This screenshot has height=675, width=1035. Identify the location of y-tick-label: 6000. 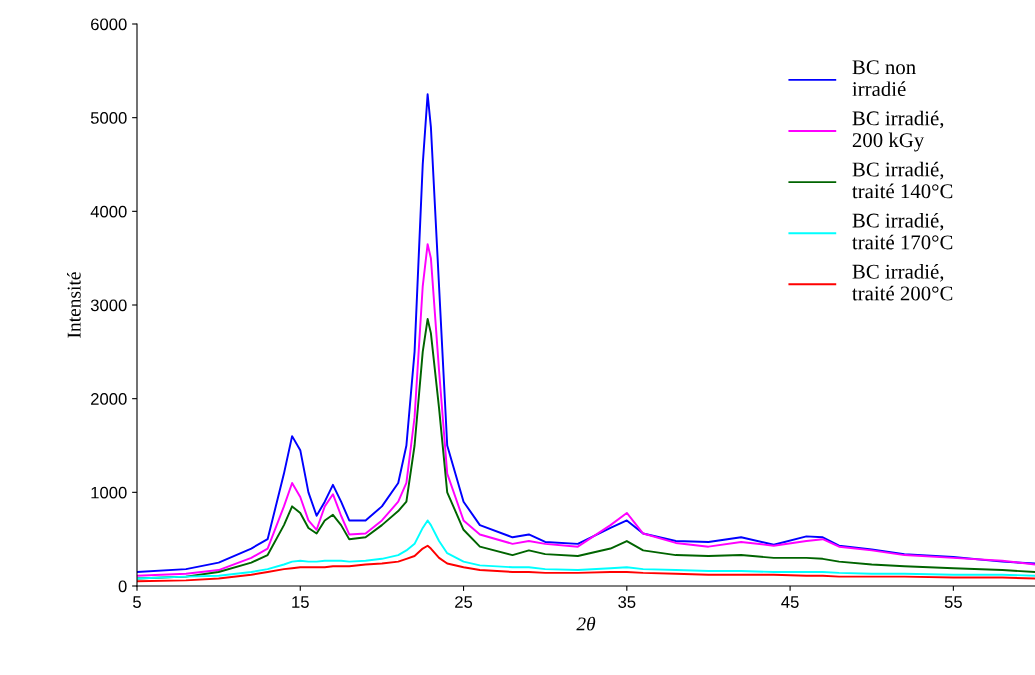
(109, 24).